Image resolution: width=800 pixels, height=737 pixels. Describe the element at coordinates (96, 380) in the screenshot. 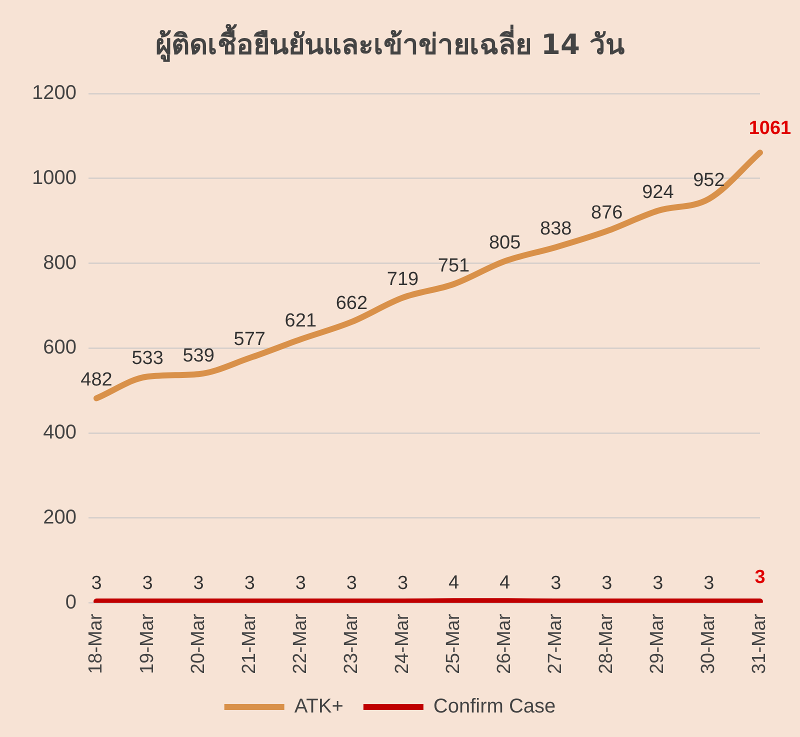

I see `data-label: 482` at that location.